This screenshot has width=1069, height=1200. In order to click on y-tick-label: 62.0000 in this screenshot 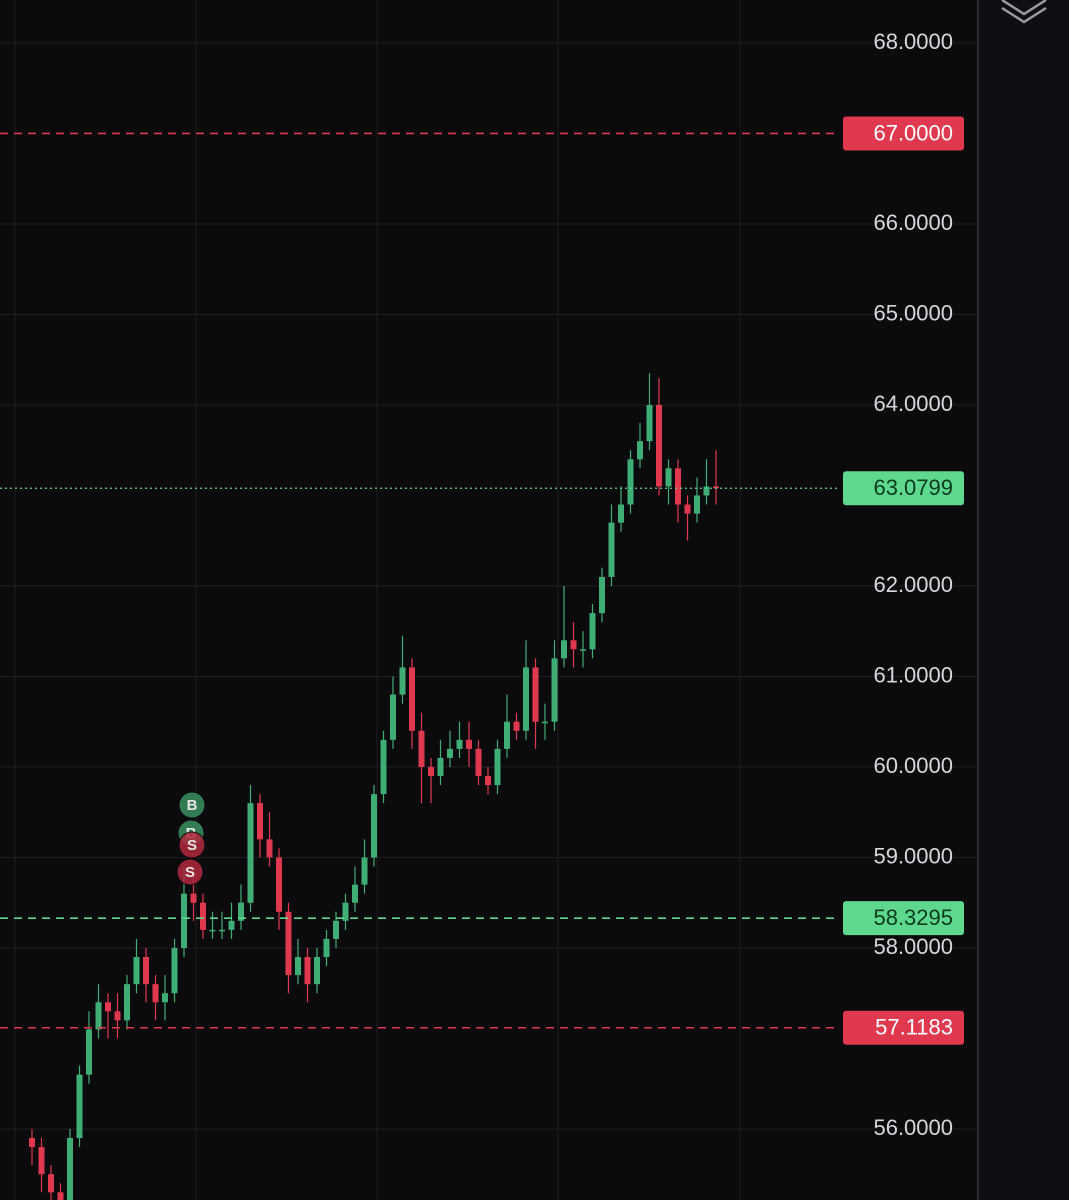, I will do `click(913, 584)`.